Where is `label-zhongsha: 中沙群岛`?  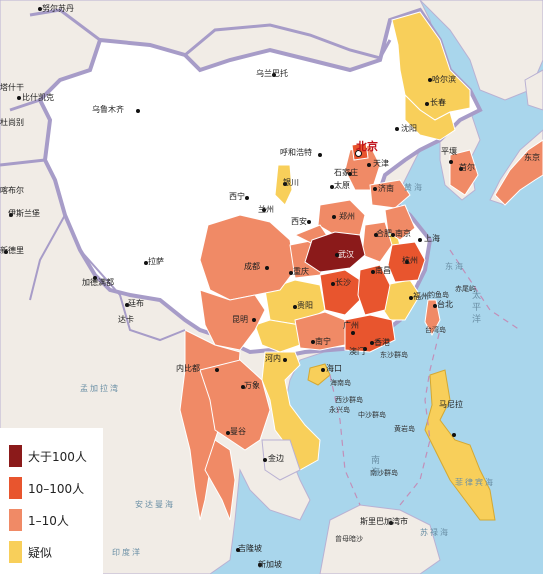 label-zhongsha: 中沙群岛 is located at coordinates (372, 415).